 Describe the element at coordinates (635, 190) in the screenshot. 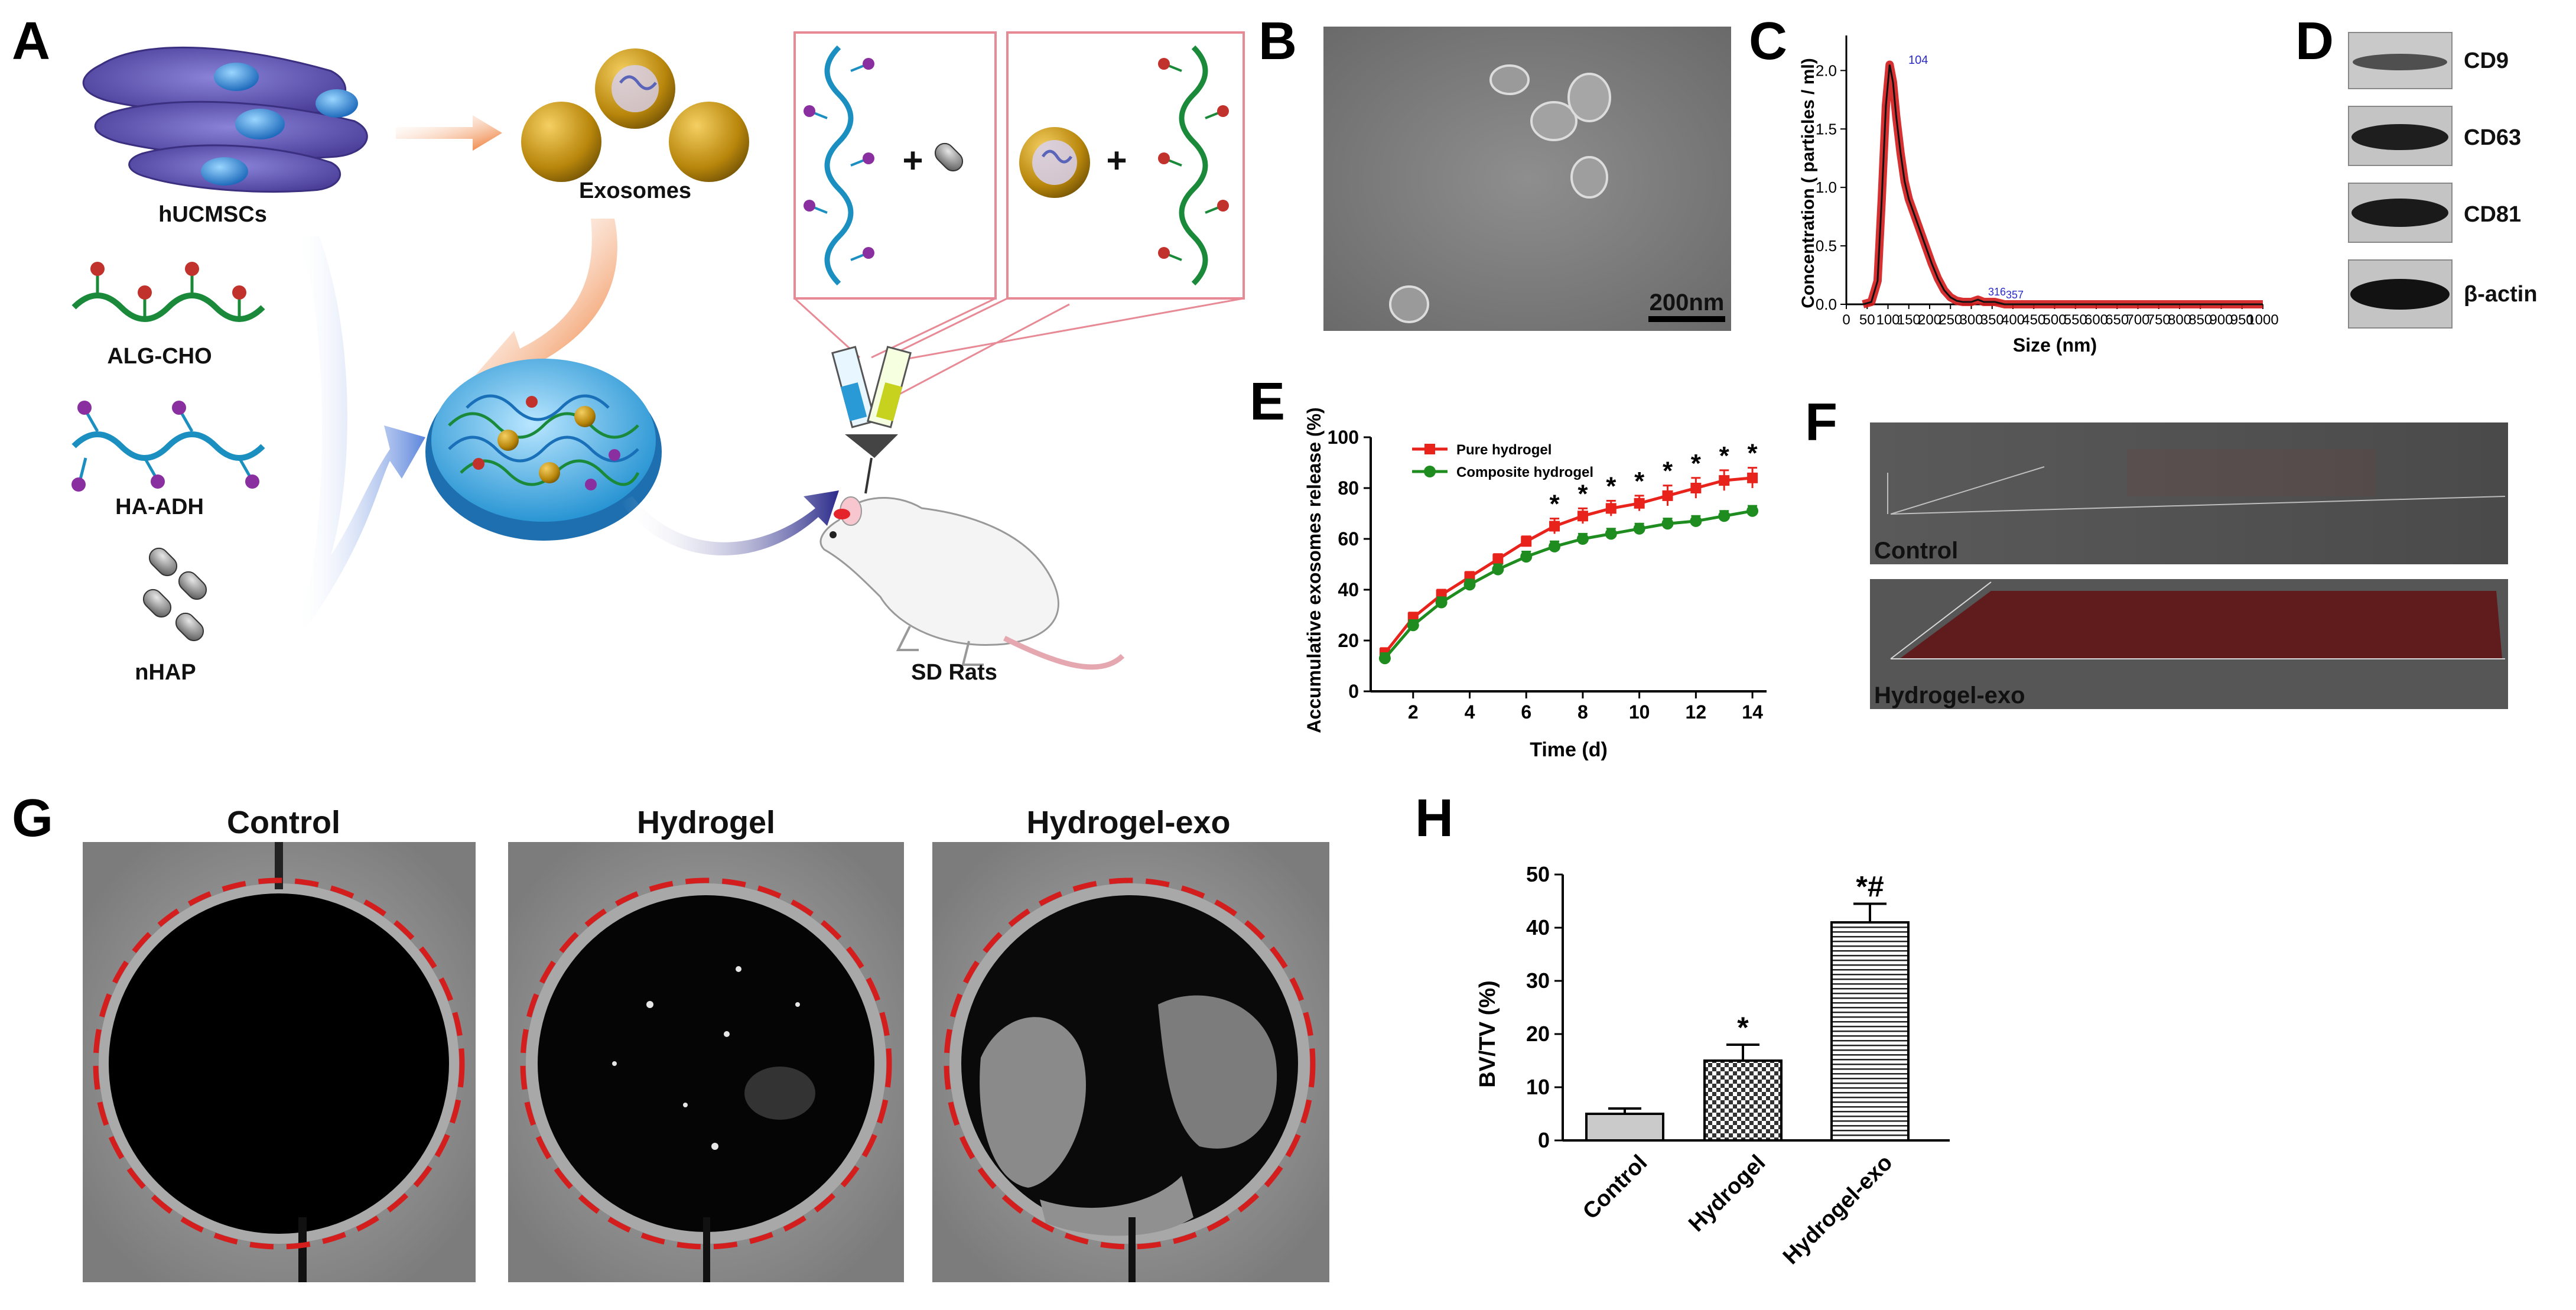

I see `exosomes-label: Exosomes` at that location.